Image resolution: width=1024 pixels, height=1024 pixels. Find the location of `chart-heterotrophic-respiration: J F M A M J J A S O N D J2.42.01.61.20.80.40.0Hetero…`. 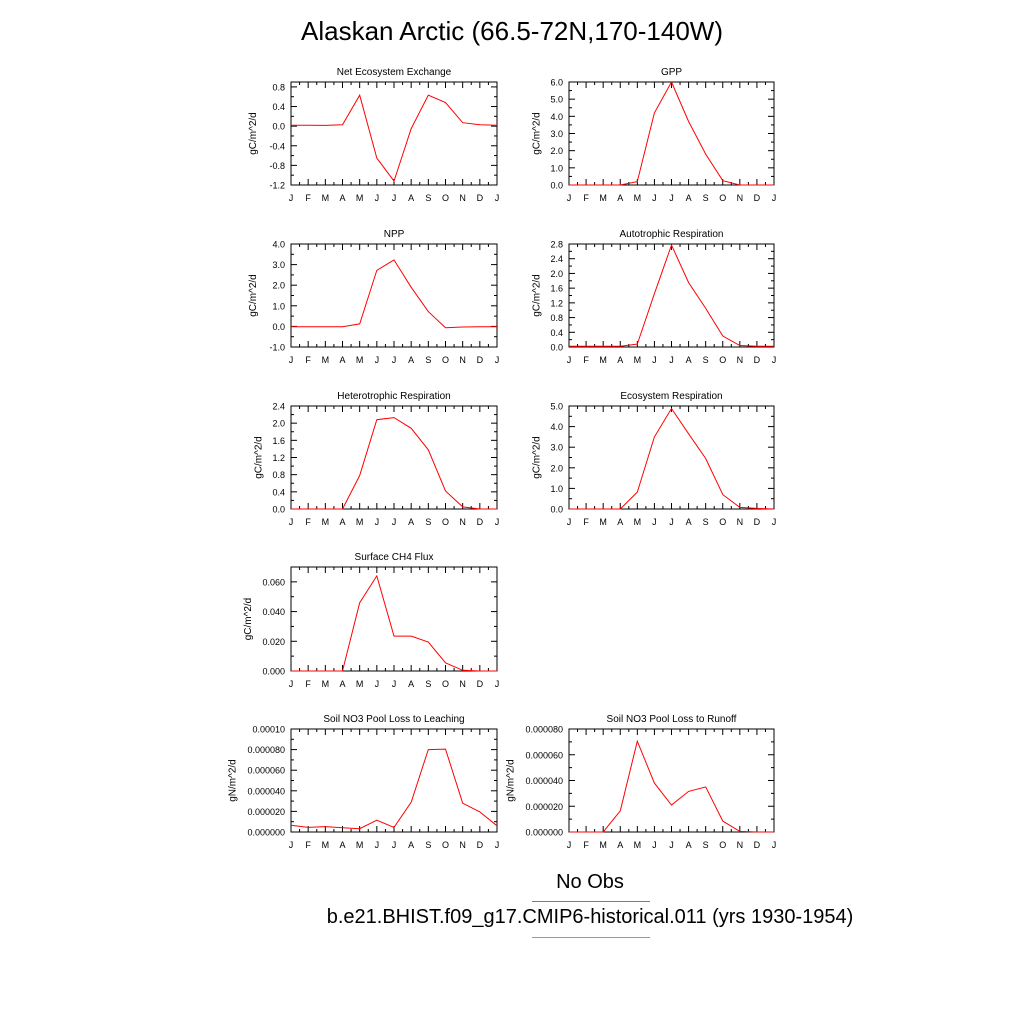

chart-heterotrophic-respiration: J F M A M J J A S O N D J2.42.01.61.20.80.40.0Hetero… is located at coordinates (376, 459).